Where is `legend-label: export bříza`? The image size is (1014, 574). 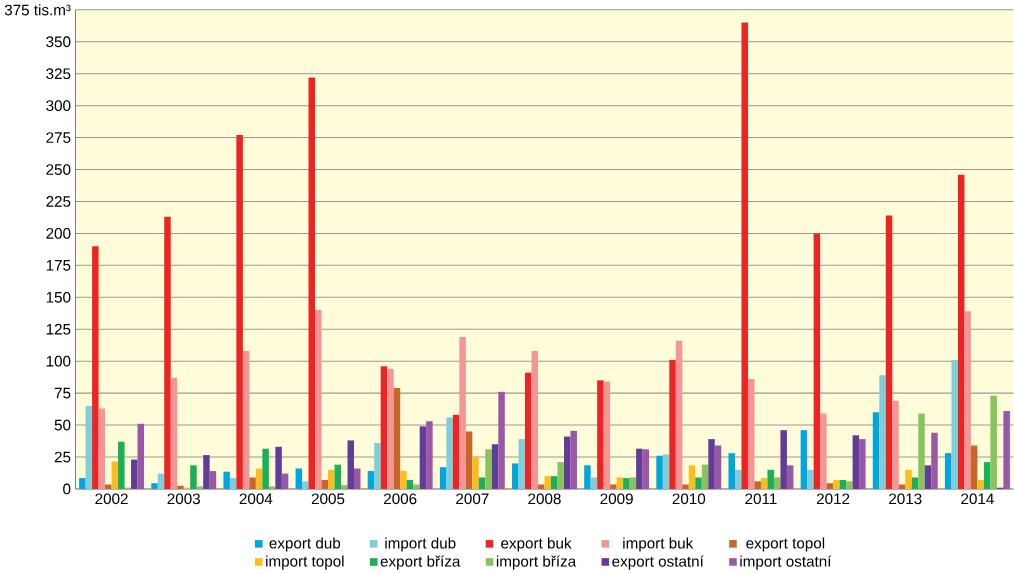 legend-label: export bříza is located at coordinates (420, 562).